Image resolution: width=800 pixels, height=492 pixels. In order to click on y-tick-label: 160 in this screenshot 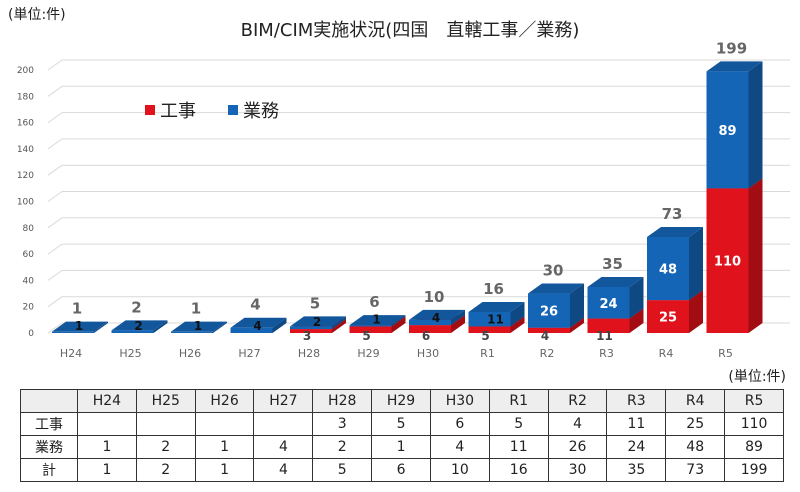, I will do `click(25, 124)`.